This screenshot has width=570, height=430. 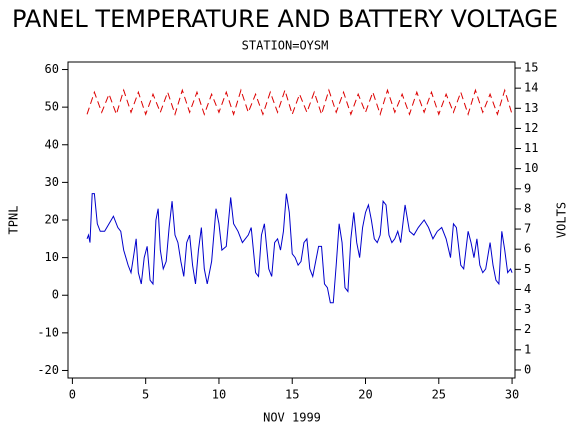 I want to click on y-tick-label: 50, so click(x=52, y=107).